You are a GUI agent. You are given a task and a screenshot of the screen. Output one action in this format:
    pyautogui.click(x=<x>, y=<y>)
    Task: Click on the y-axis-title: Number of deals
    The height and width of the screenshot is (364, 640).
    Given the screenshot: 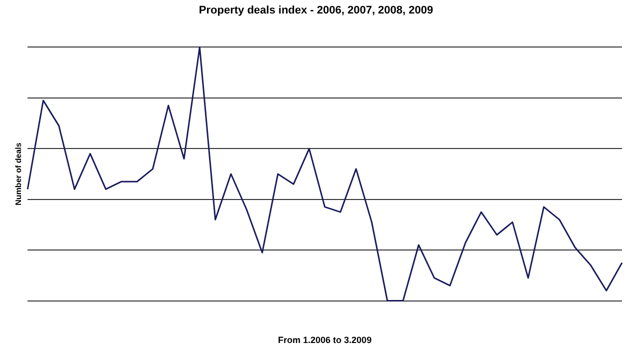 What is the action you would take?
    pyautogui.click(x=19, y=174)
    